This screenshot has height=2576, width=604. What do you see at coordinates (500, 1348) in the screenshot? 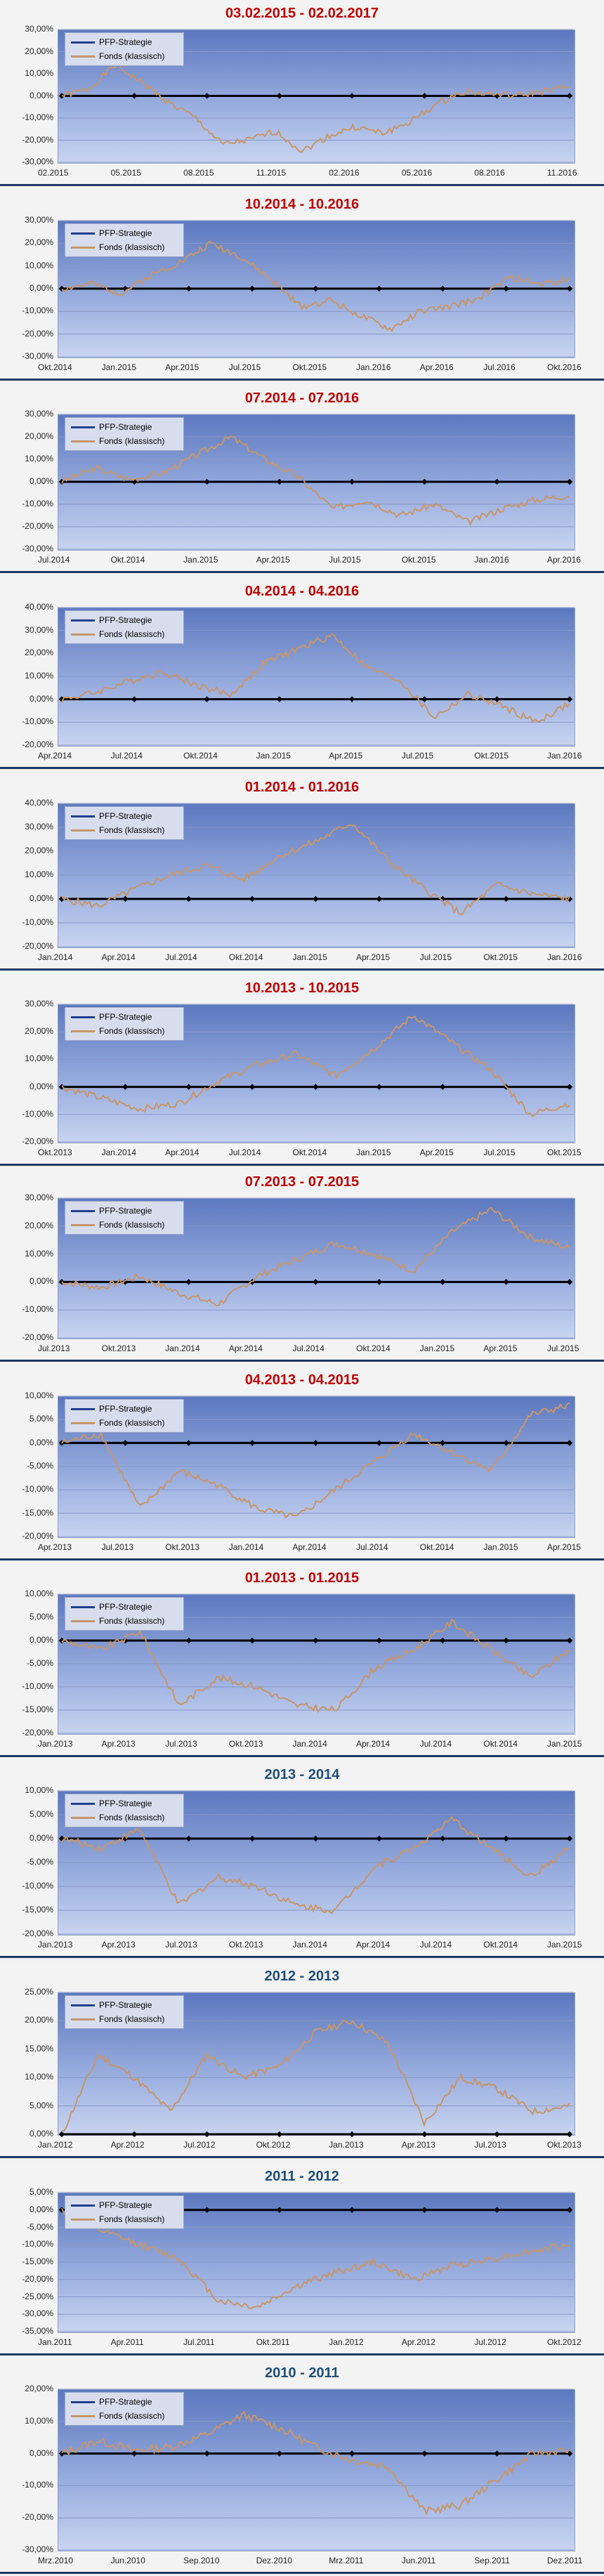
I see `x-tick-label: Apr.2015` at bounding box center [500, 1348].